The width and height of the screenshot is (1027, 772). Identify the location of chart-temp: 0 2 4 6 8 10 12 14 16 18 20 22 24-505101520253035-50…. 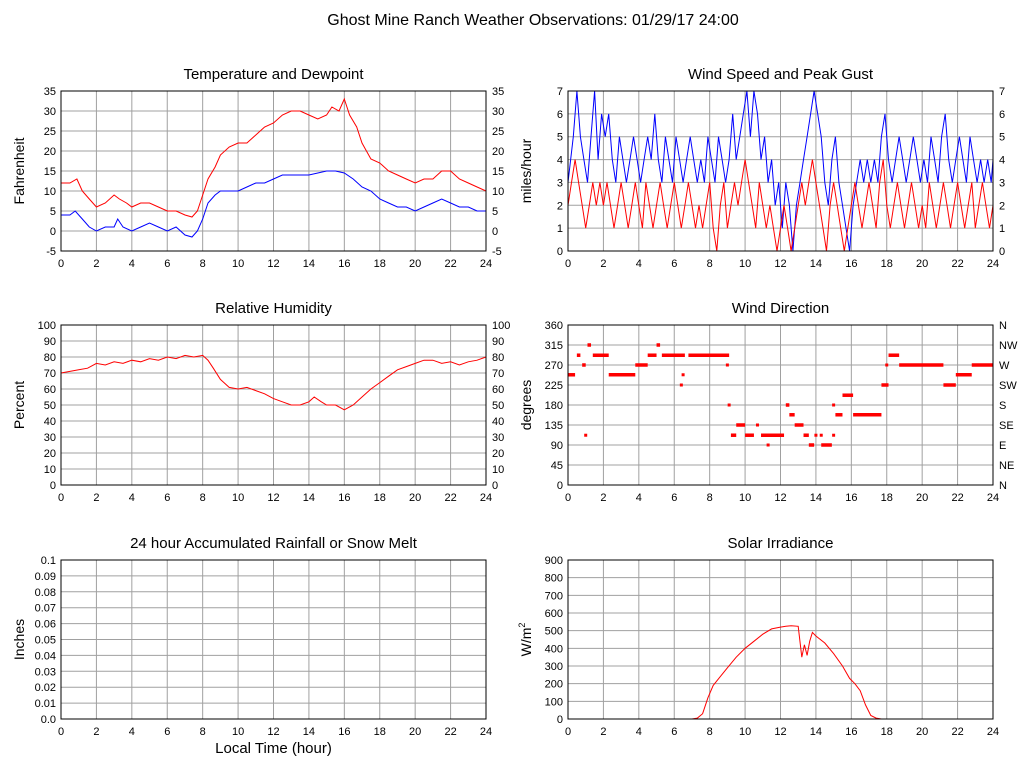
(257, 168).